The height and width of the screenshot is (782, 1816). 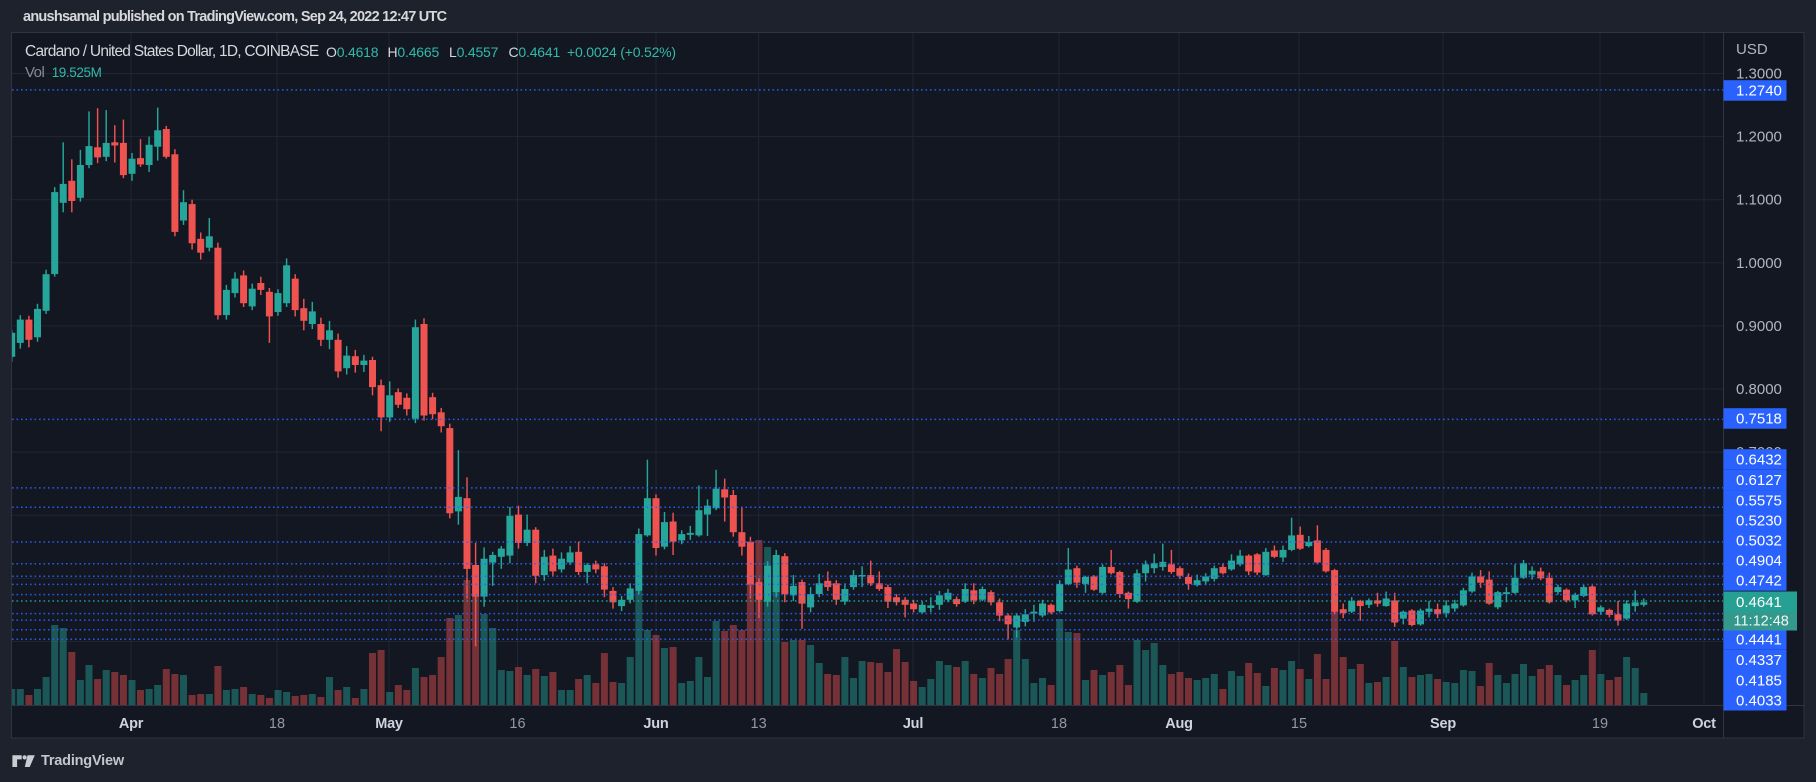 I want to click on svg-text: Oct, so click(x=1704, y=724).